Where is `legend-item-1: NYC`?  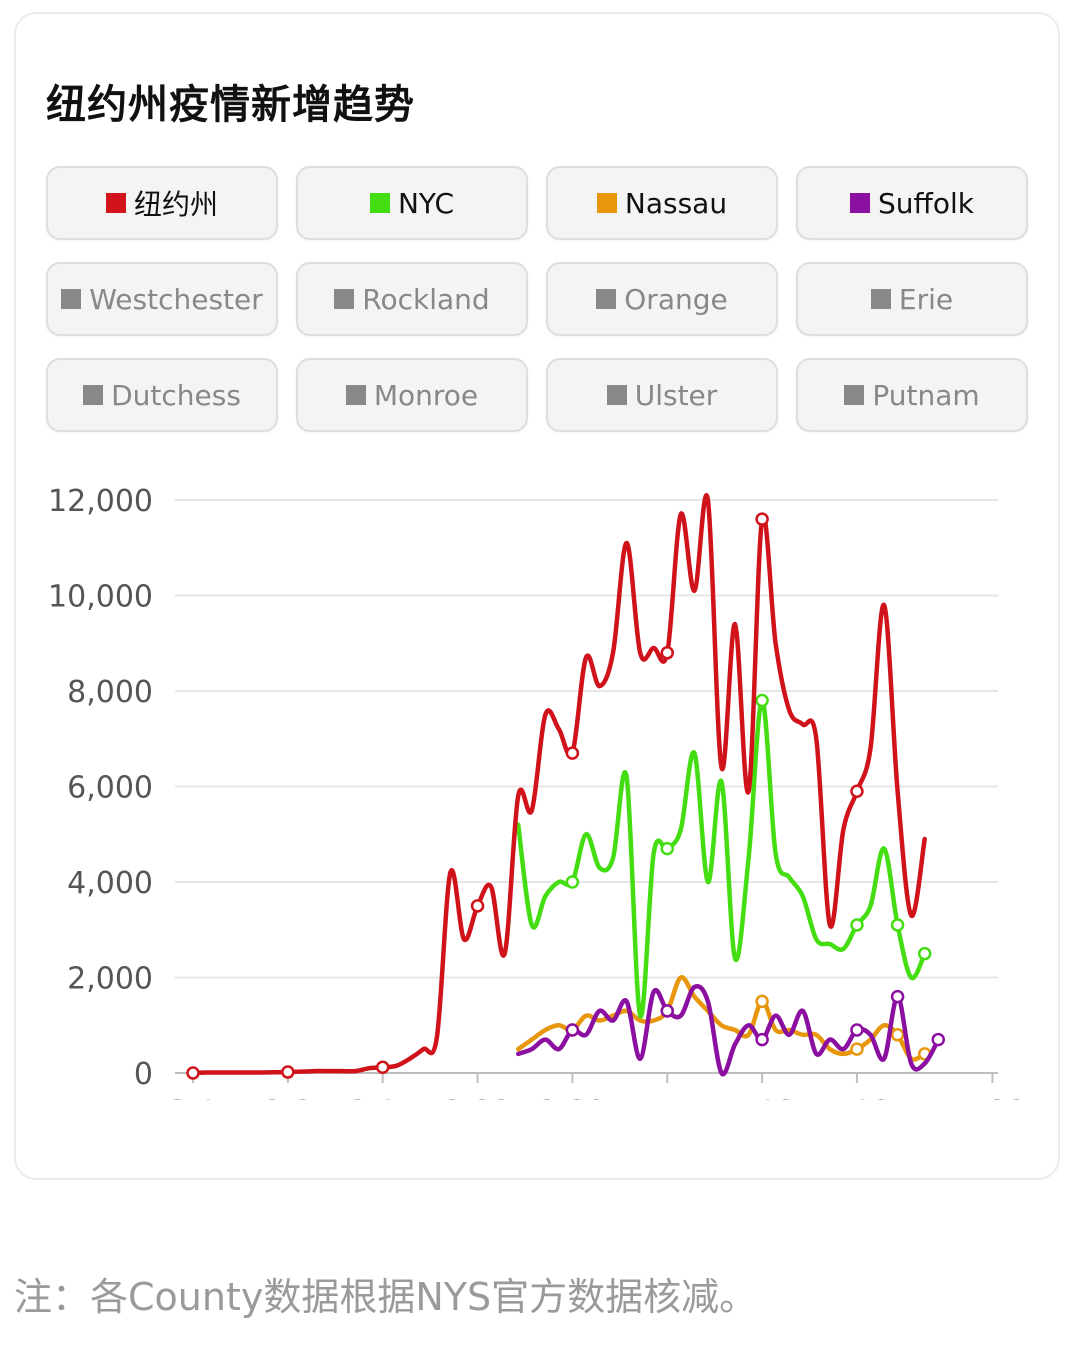 legend-item-1: NYC is located at coordinates (412, 203).